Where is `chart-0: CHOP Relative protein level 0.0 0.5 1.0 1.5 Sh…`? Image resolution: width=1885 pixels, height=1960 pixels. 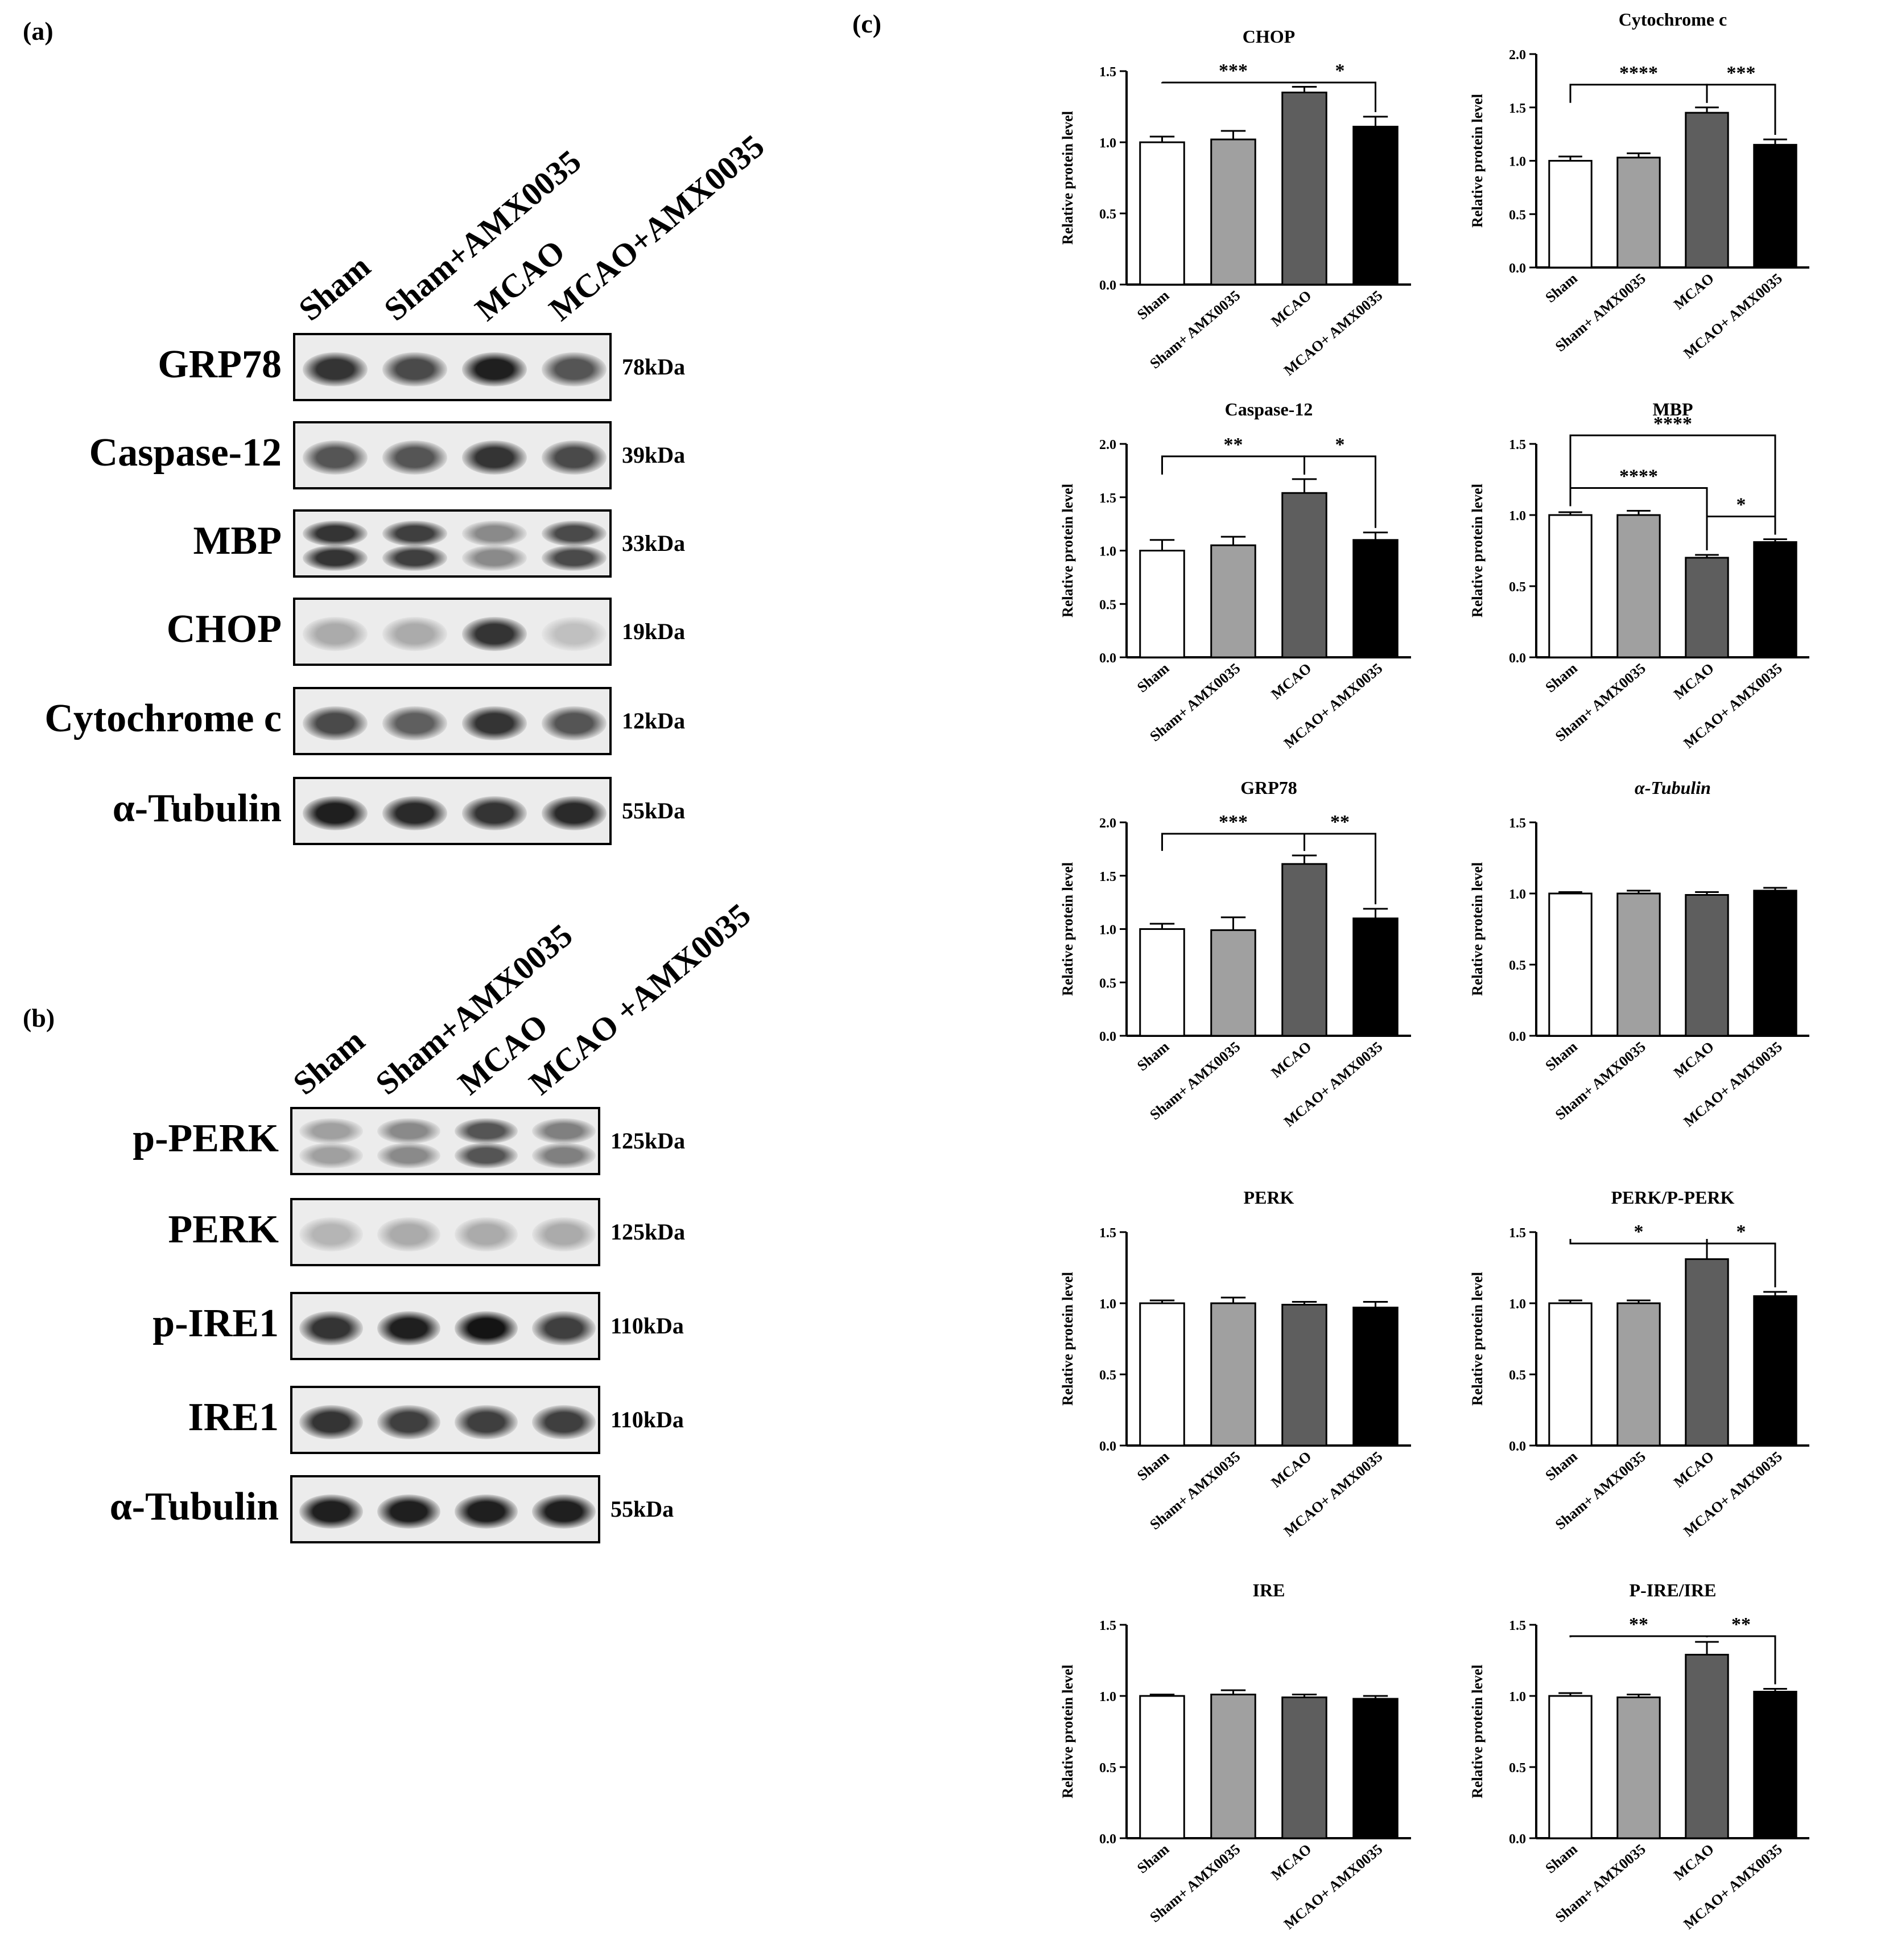
chart-0: CHOP Relative protein level 0.0 0.5 1.0 1.5 Sh… is located at coordinates (1235, 202).